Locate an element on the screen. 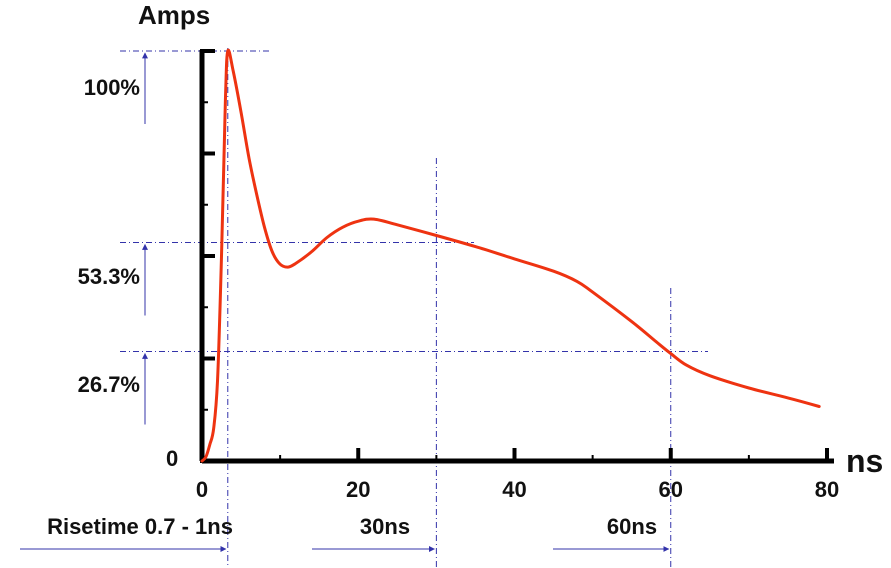  y-axis-label: Amps is located at coordinates (174, 15).